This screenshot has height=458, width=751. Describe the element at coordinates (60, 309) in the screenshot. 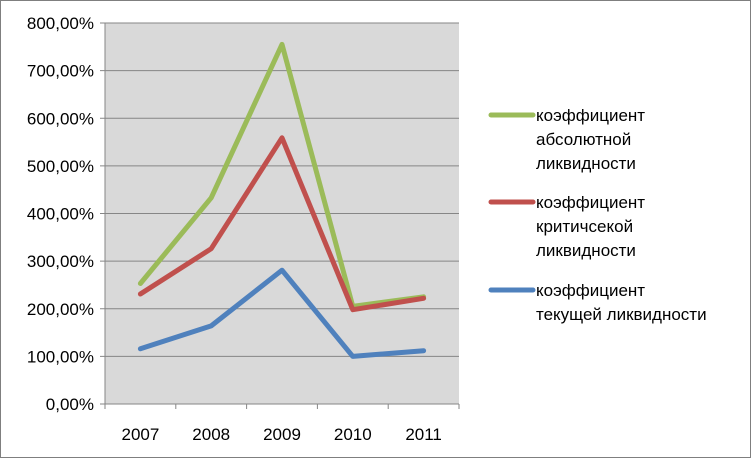

I see `y-tick-label: 200,00%` at that location.